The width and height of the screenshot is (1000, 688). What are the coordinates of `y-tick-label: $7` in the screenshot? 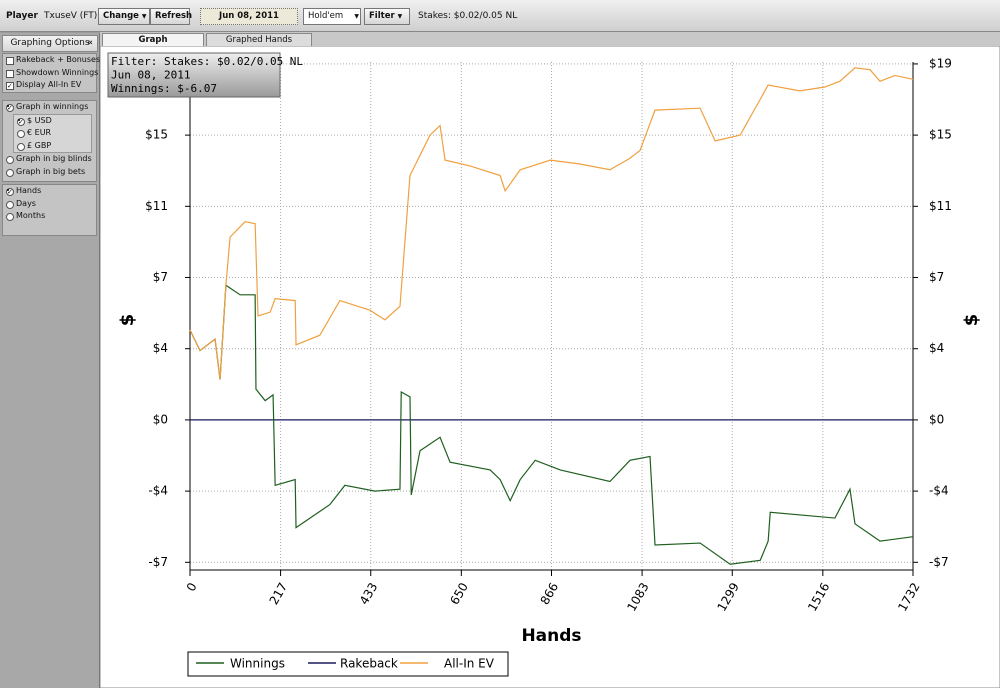 It's located at (160, 277).